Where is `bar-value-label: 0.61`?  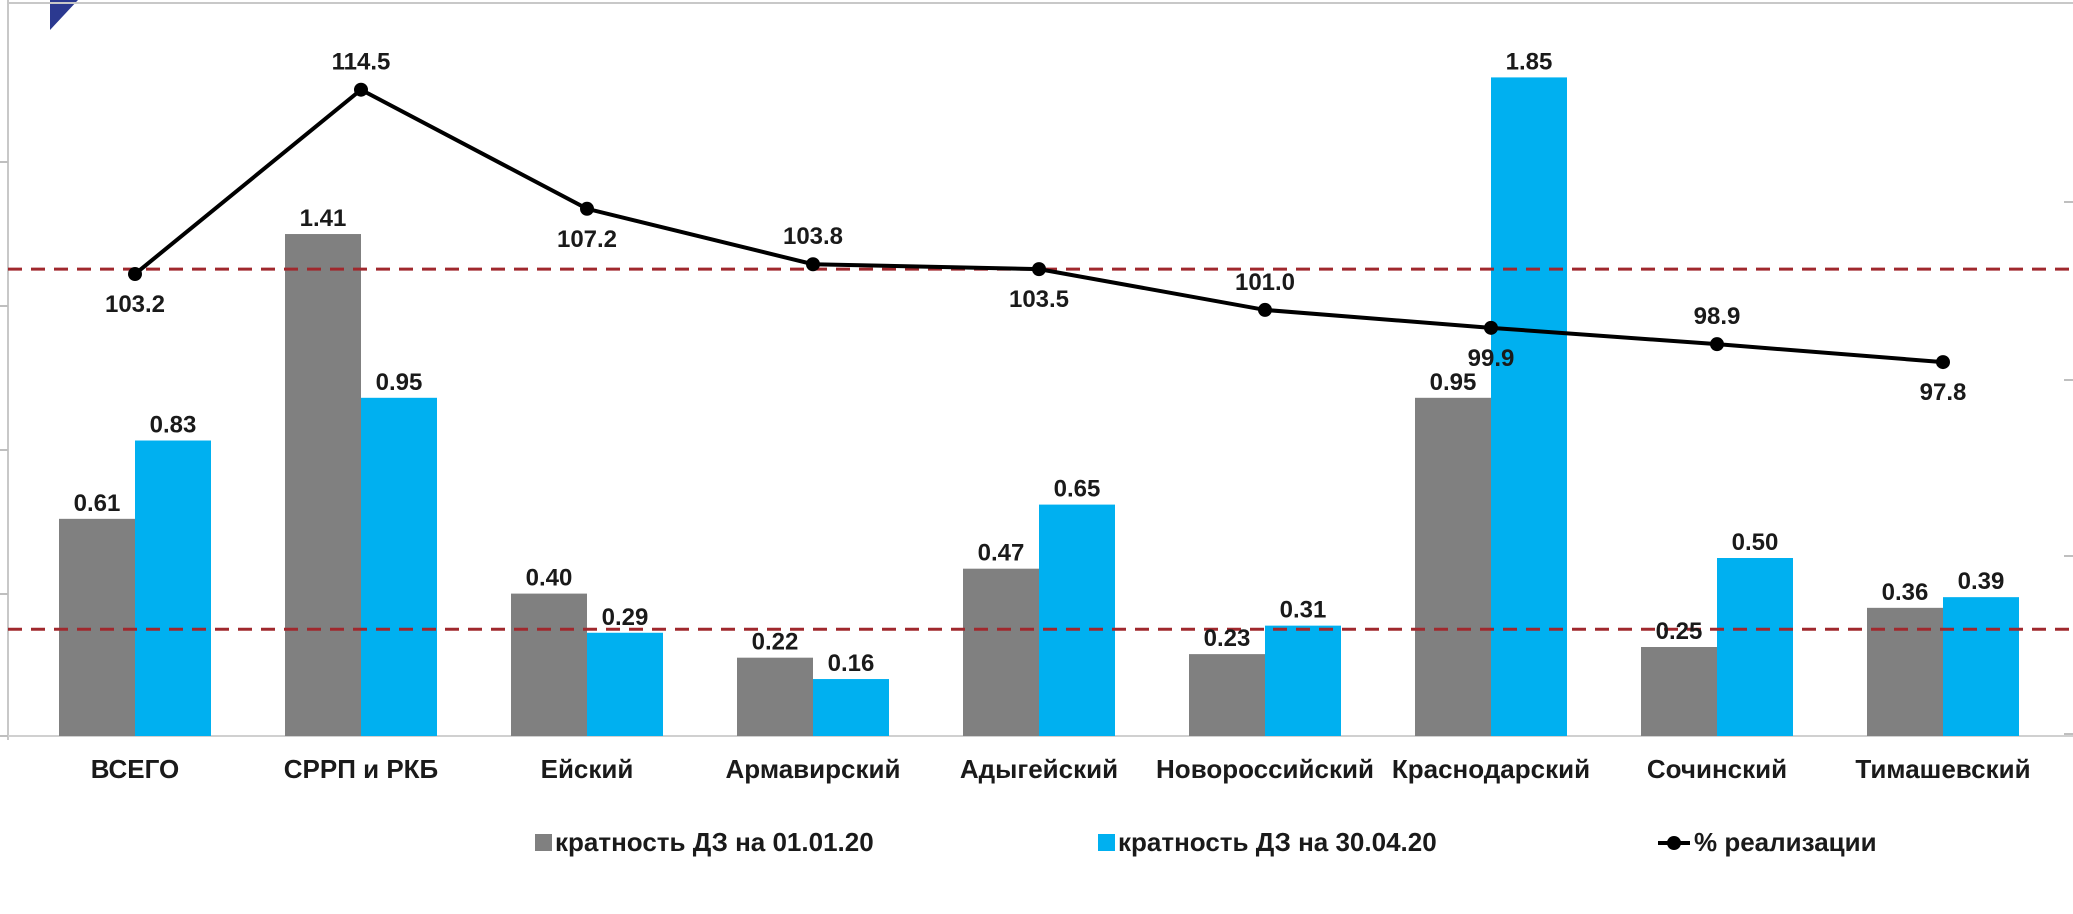
bar-value-label: 0.61 is located at coordinates (97, 503).